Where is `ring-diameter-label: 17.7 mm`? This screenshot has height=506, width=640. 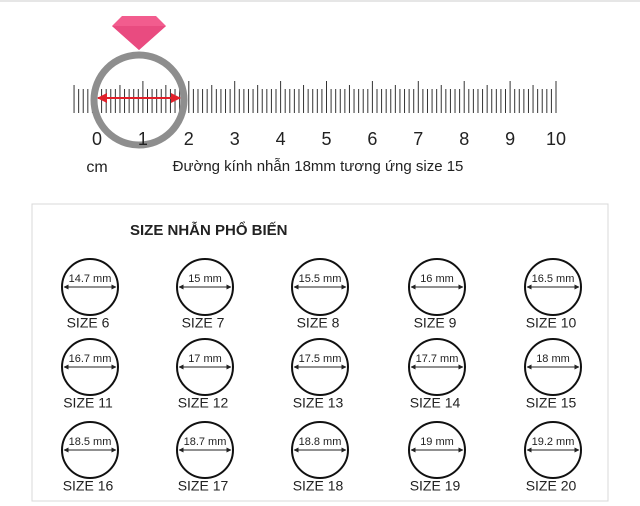 ring-diameter-label: 17.7 mm is located at coordinates (437, 359).